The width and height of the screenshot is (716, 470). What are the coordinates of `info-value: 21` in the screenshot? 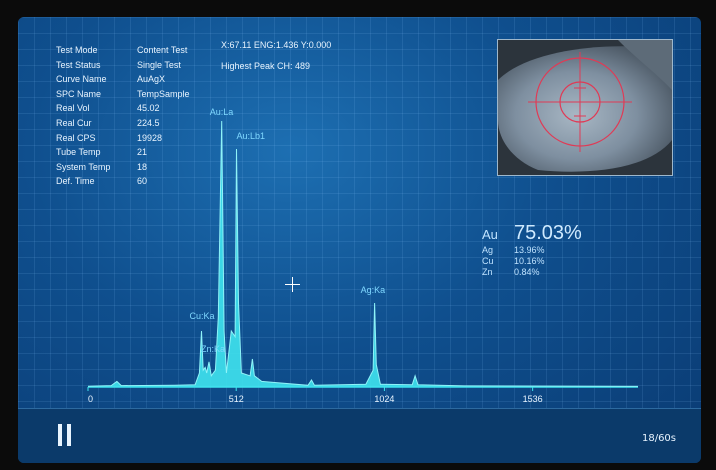 It's located at (142, 152).